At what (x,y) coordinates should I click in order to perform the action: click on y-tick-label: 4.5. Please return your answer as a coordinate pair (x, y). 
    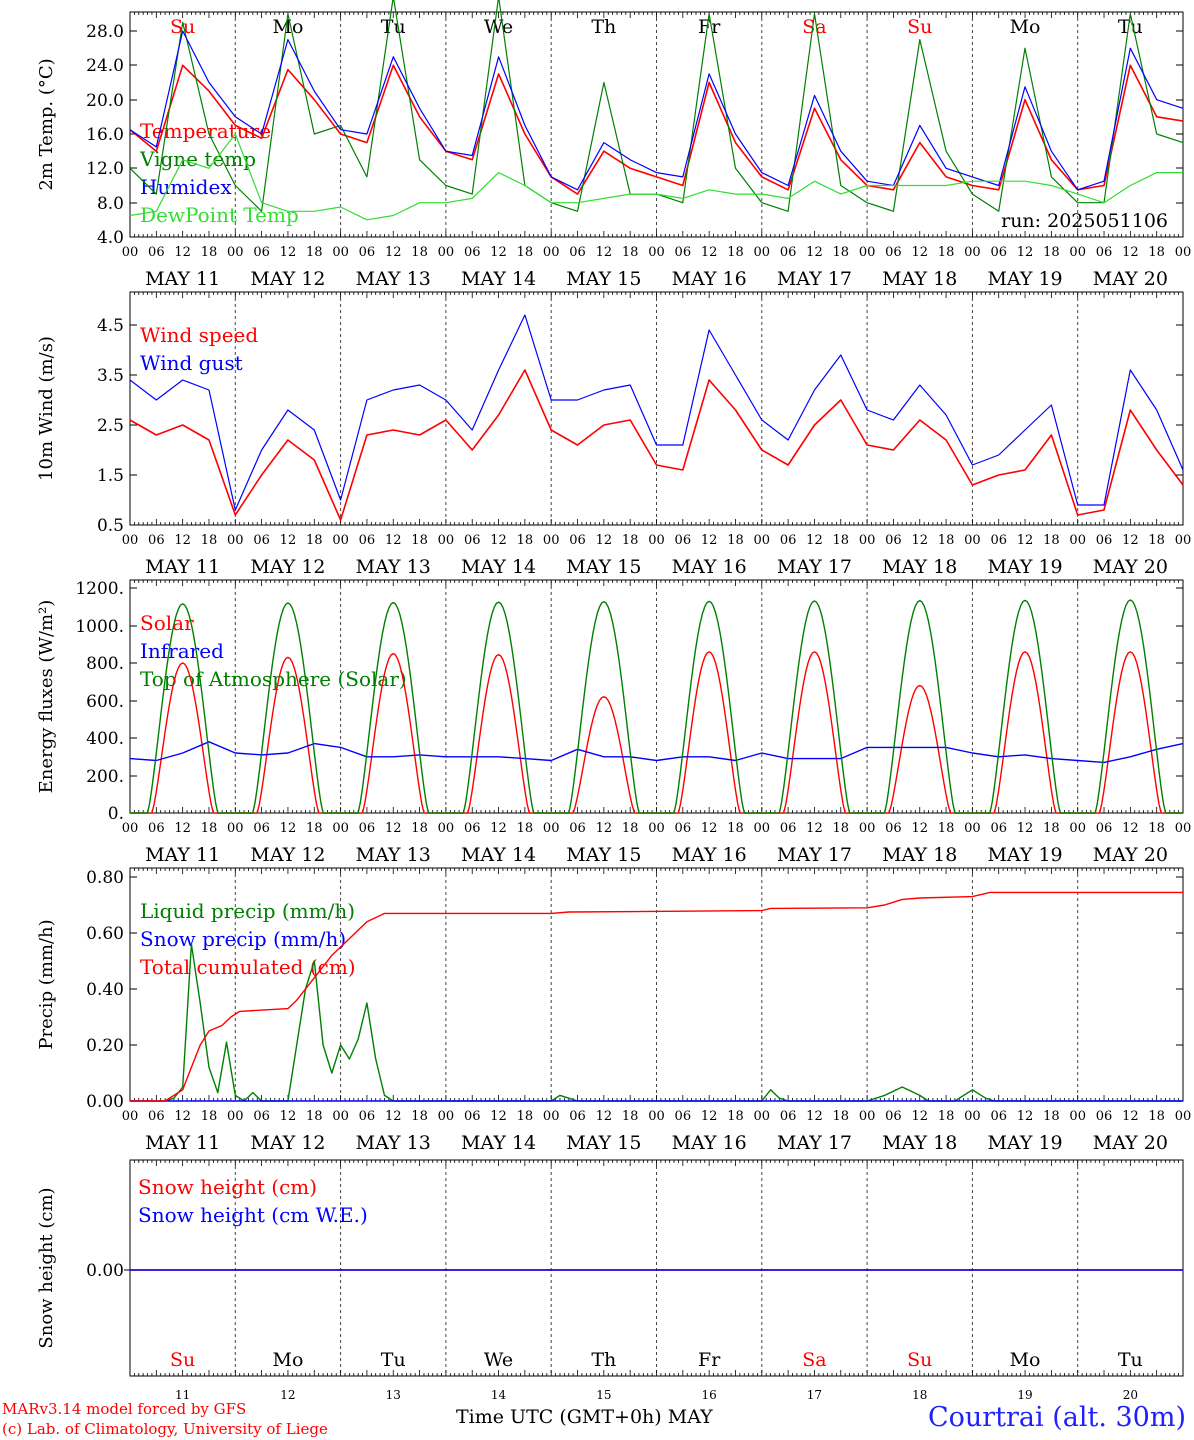
    Looking at the image, I should click on (110, 326).